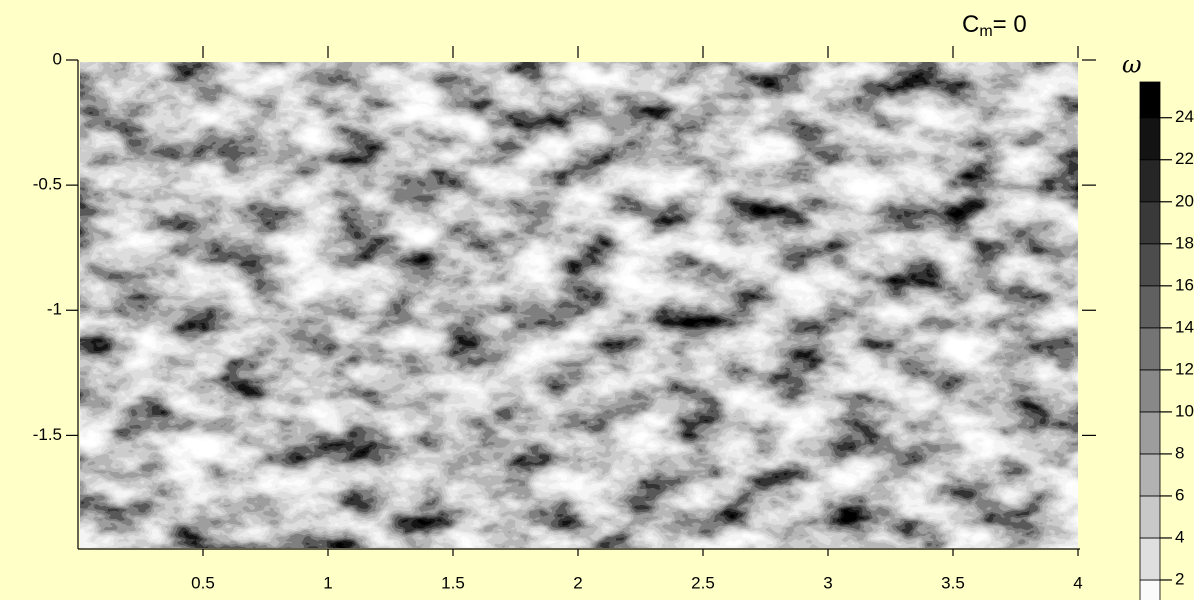  Describe the element at coordinates (827, 582) in the screenshot. I see `x-tick-label: 3` at that location.